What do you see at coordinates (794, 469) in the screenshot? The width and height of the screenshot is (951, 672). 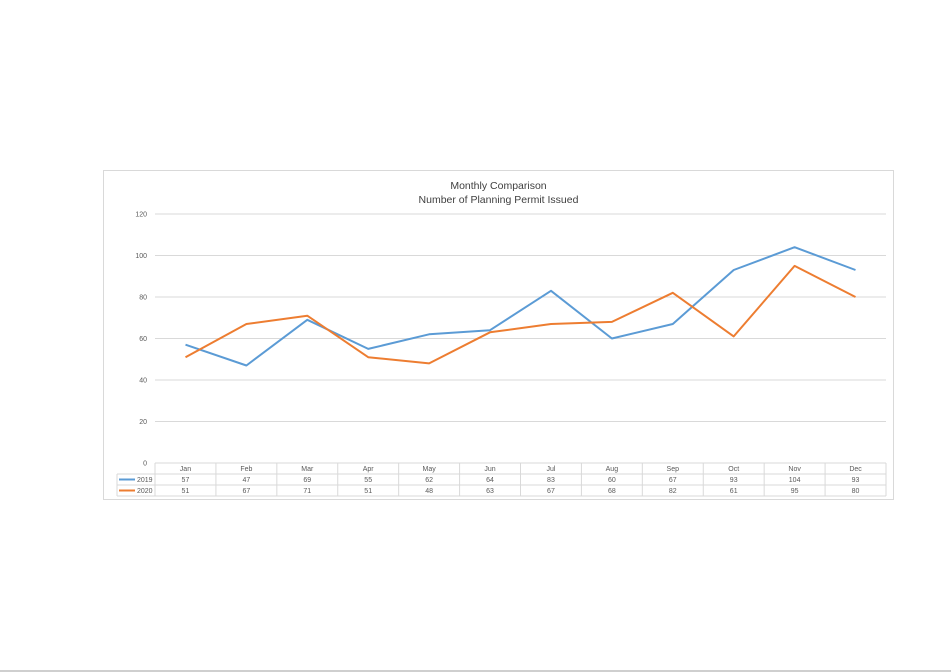 I see `x-tick-label: Nov` at bounding box center [794, 469].